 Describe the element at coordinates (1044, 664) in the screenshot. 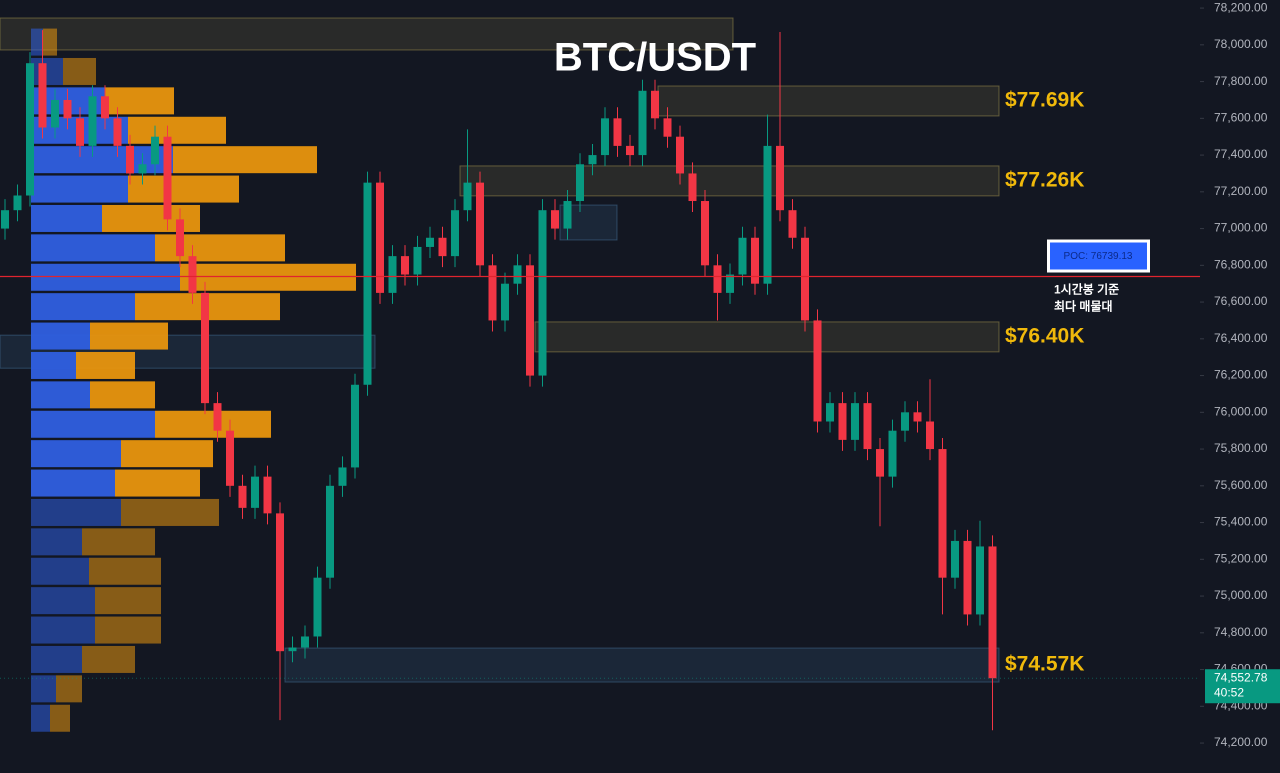

I see `level-label: $74.57K` at that location.